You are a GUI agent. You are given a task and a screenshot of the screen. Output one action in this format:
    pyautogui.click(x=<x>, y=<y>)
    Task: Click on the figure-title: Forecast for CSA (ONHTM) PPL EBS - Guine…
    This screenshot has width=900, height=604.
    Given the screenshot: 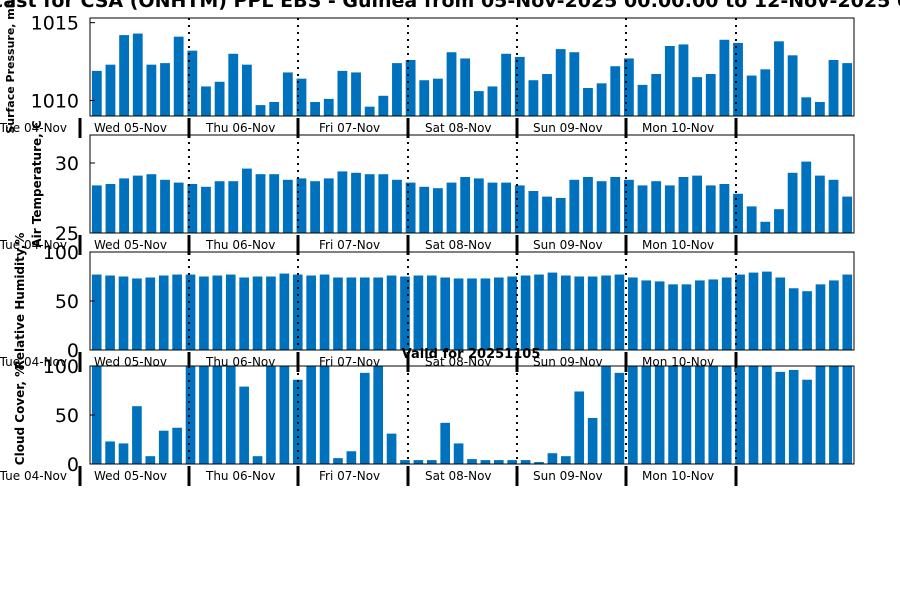 What is the action you would take?
    pyautogui.click(x=450, y=6)
    